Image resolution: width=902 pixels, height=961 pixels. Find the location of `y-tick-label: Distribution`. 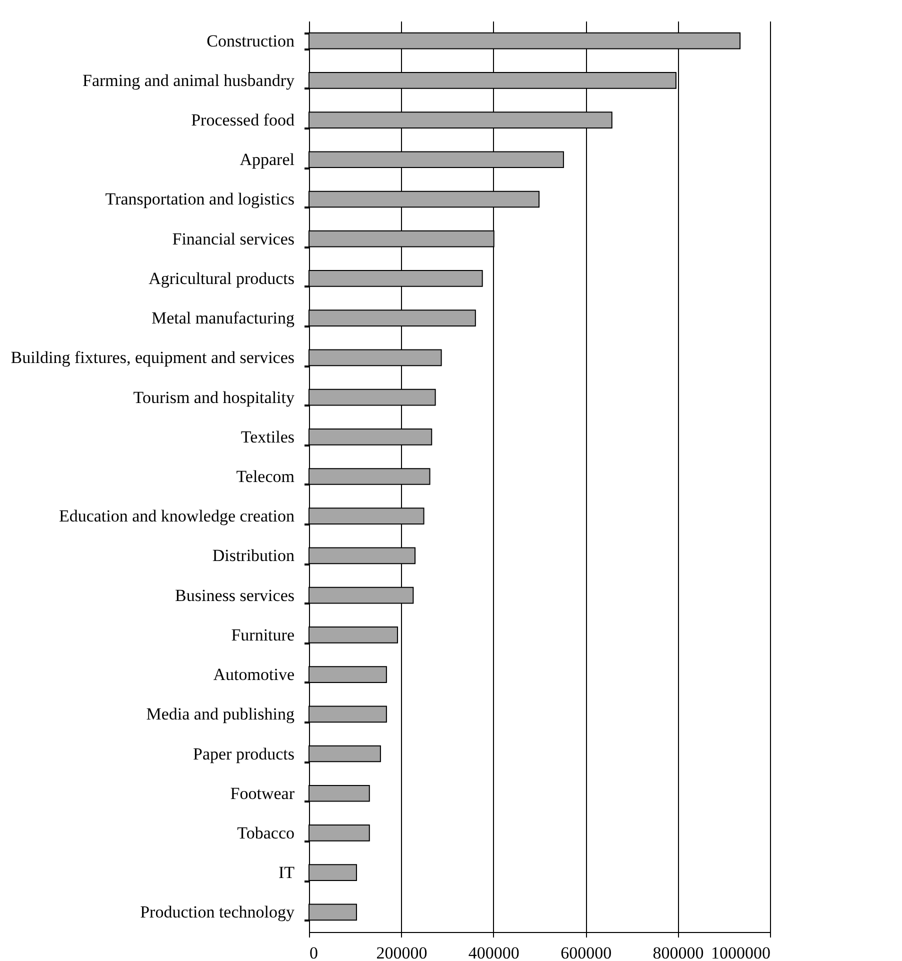

y-tick-label: Distribution is located at coordinates (253, 556).